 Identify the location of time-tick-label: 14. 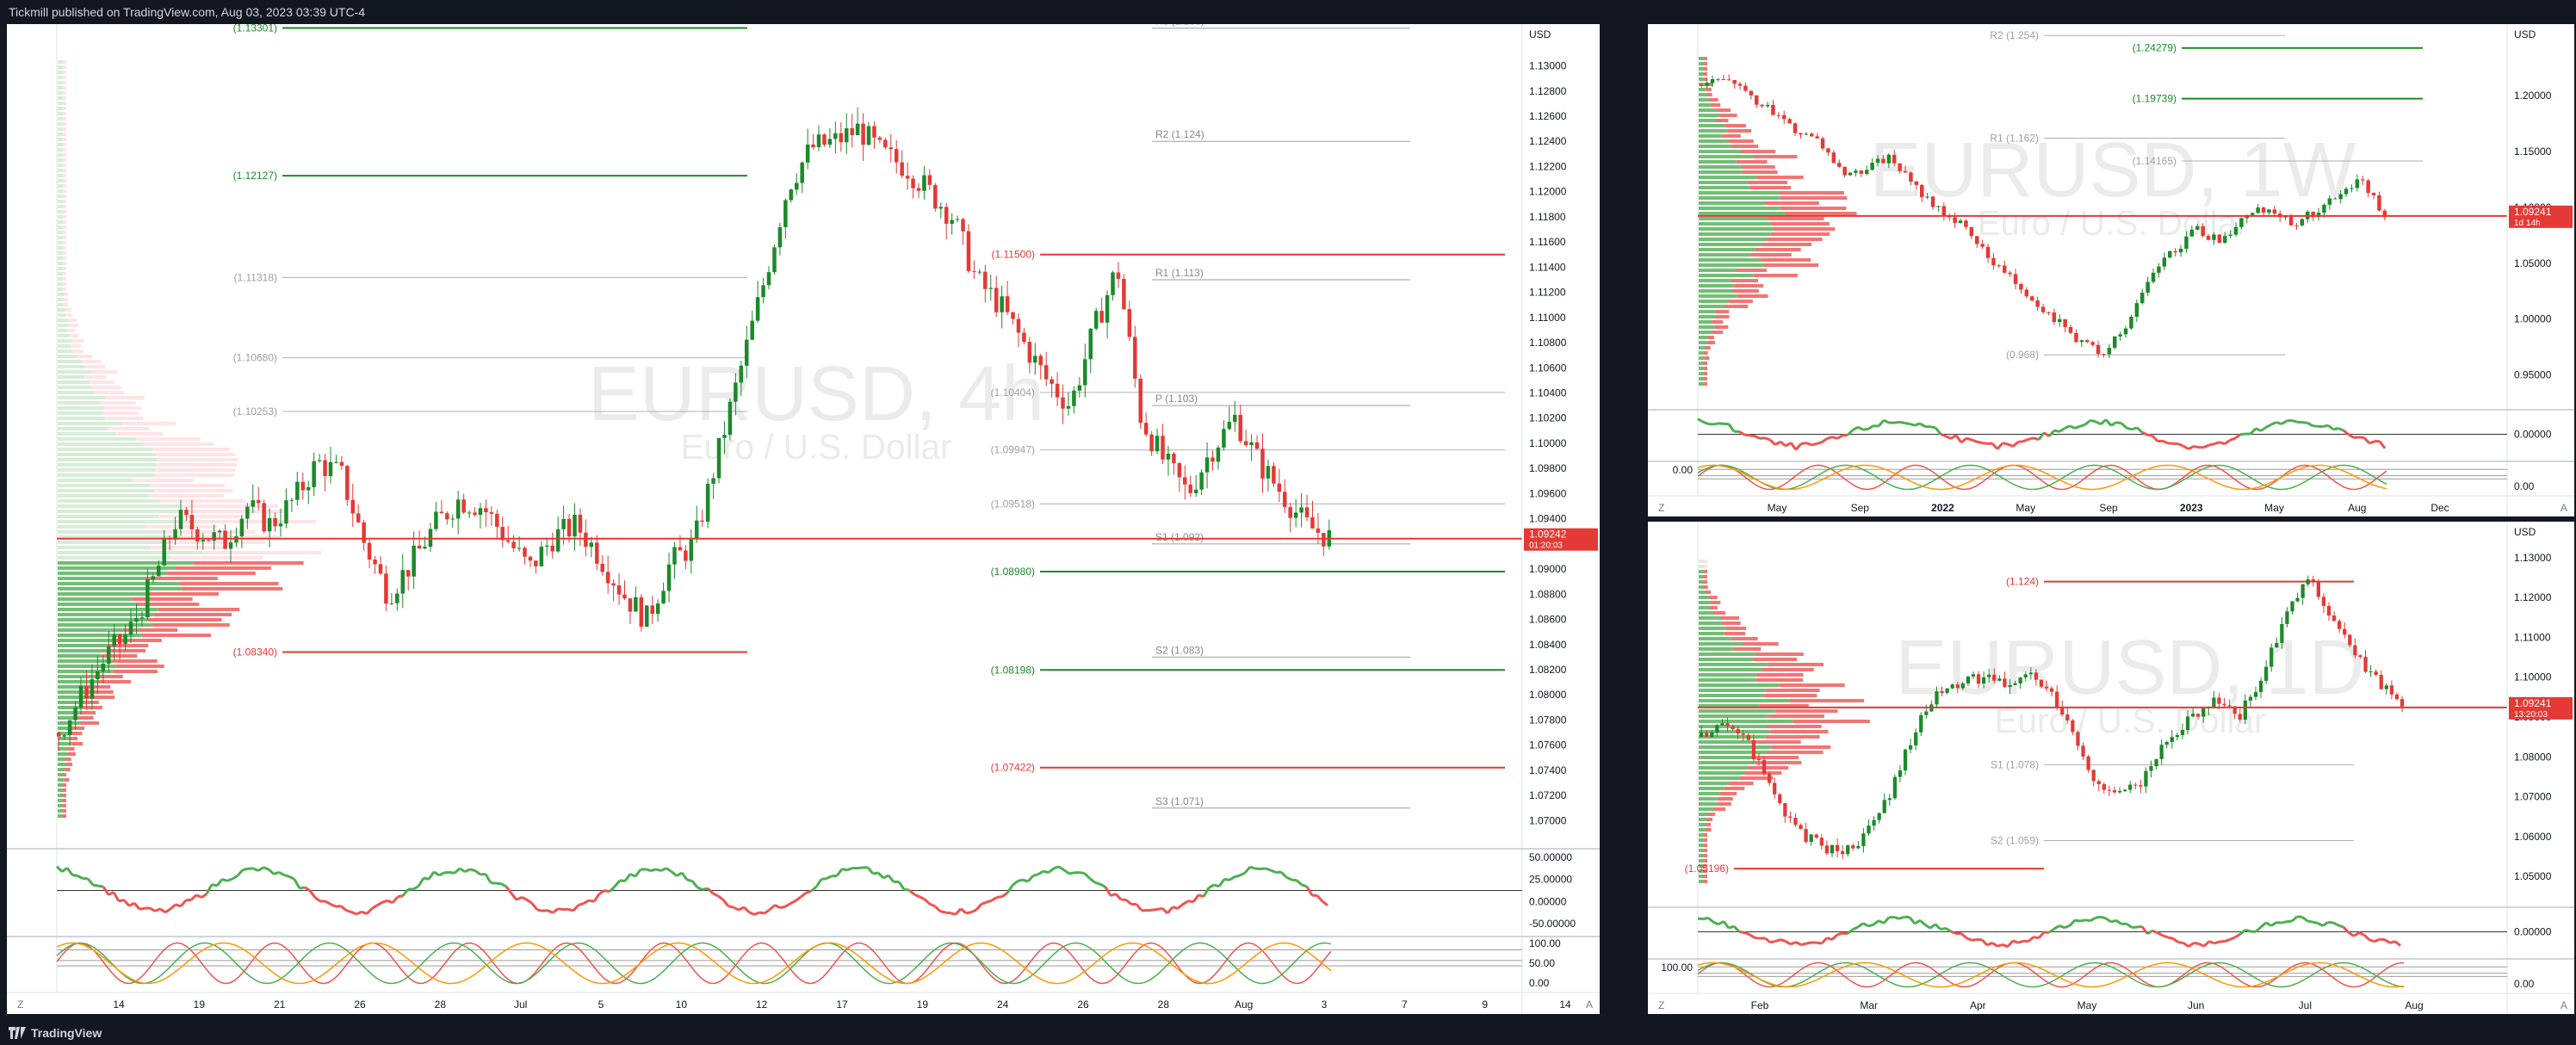
(119, 1005).